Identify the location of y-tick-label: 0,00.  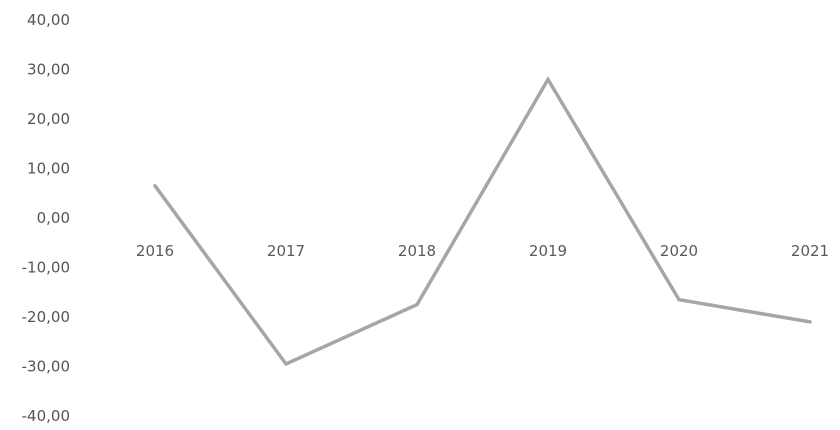
(53, 218).